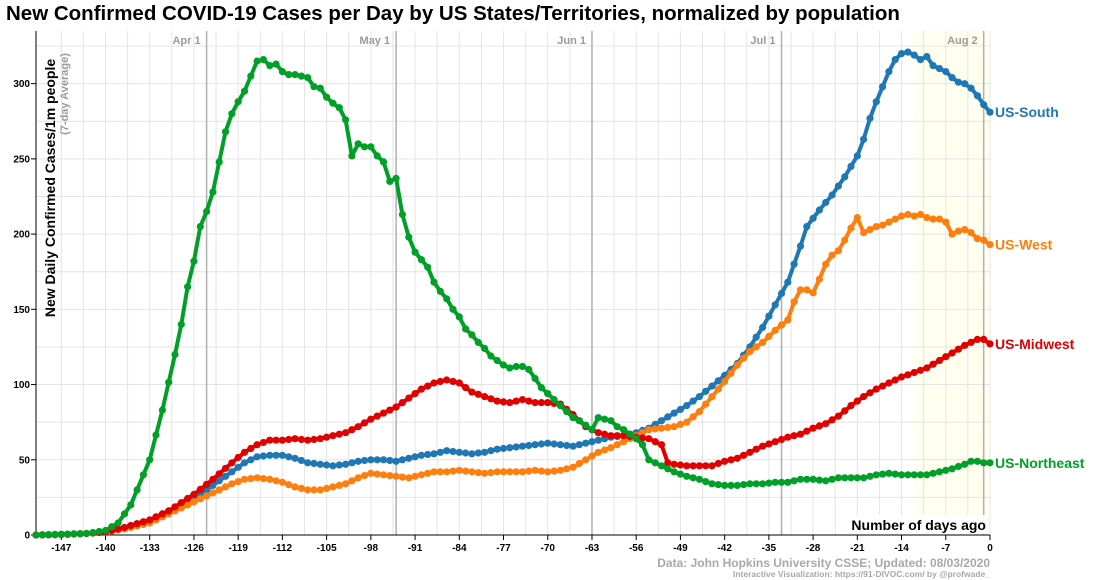 The height and width of the screenshot is (580, 1108). What do you see at coordinates (990, 548) in the screenshot?
I see `x-tick-label: 0` at bounding box center [990, 548].